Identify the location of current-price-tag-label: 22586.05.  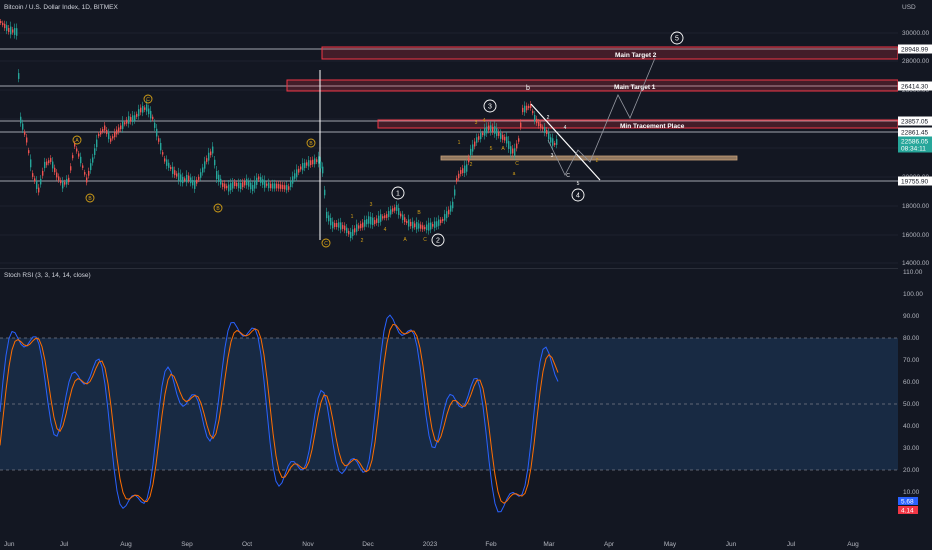
(914, 141).